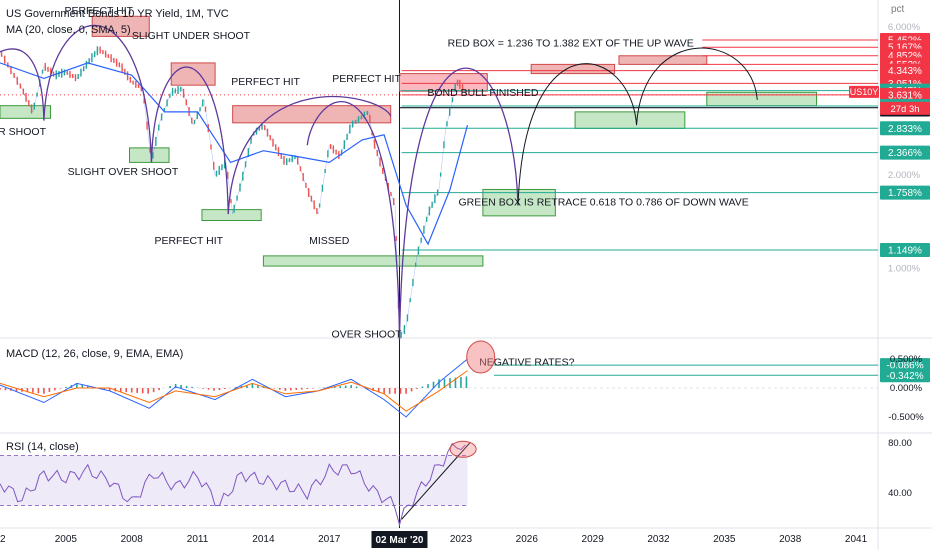 The height and width of the screenshot is (555, 932). I want to click on chart-title: US Government Bonds 10 YR Yield, 1M, TVC, so click(117, 14).